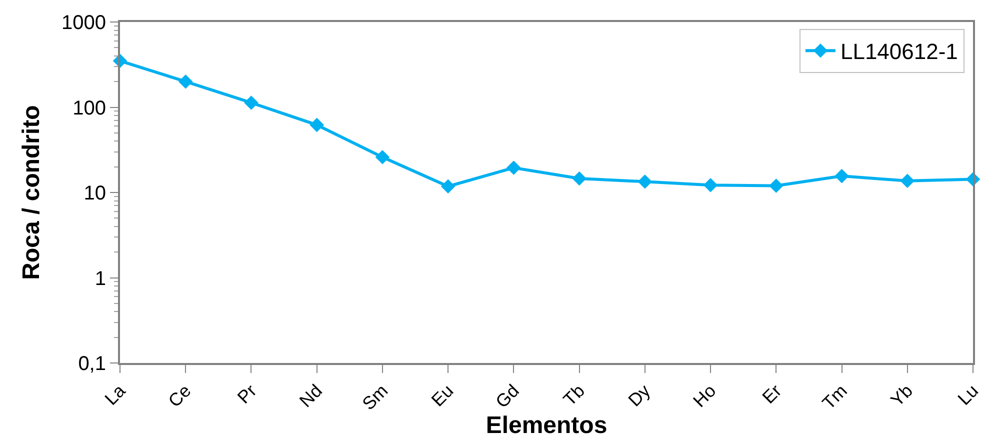 The width and height of the screenshot is (995, 443). What do you see at coordinates (834, 397) in the screenshot?
I see `x-tick-label: Tm` at bounding box center [834, 397].